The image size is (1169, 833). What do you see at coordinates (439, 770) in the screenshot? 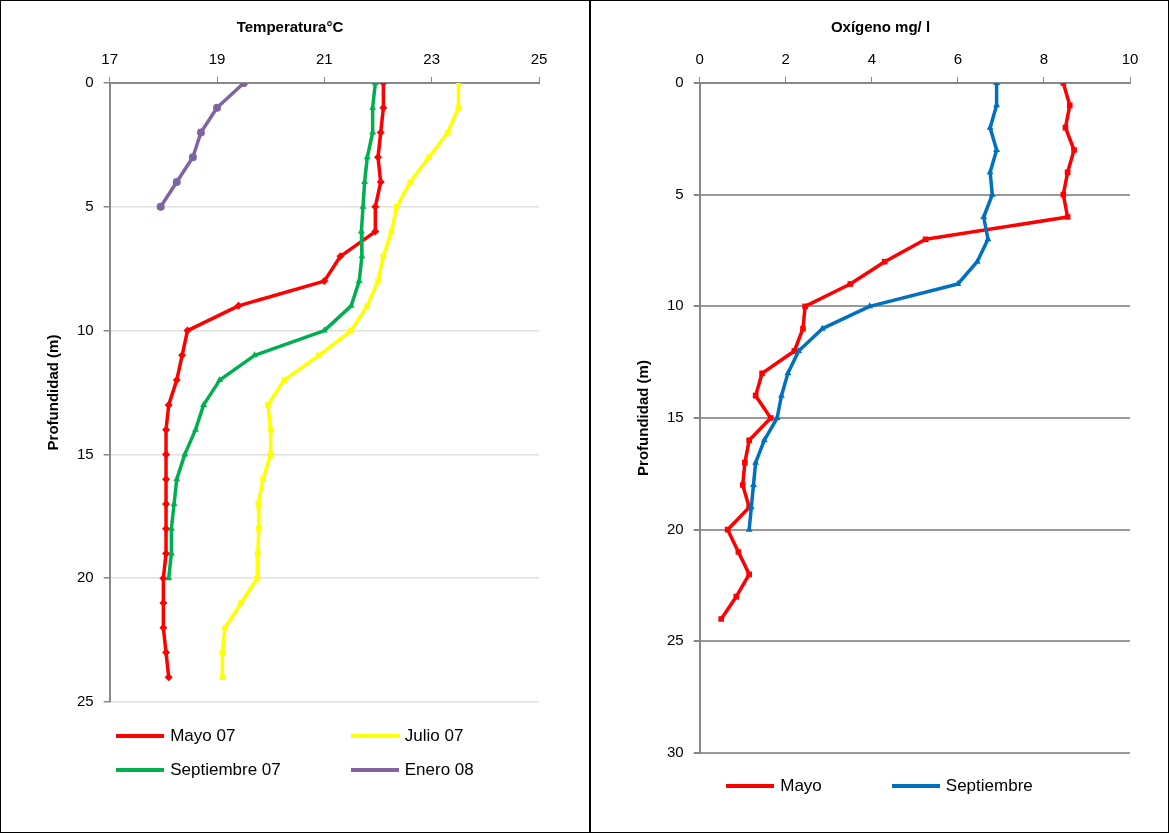
I see `legend-label: Enero 08` at bounding box center [439, 770].